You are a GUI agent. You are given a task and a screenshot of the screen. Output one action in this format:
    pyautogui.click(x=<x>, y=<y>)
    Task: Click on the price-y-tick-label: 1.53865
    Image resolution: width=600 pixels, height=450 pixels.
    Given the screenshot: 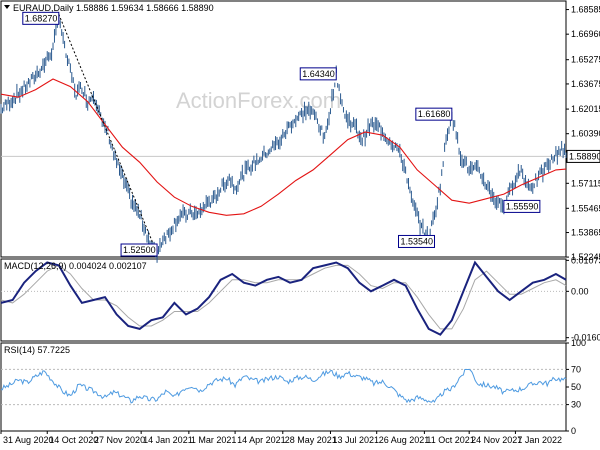 What is the action you would take?
    pyautogui.click(x=585, y=233)
    